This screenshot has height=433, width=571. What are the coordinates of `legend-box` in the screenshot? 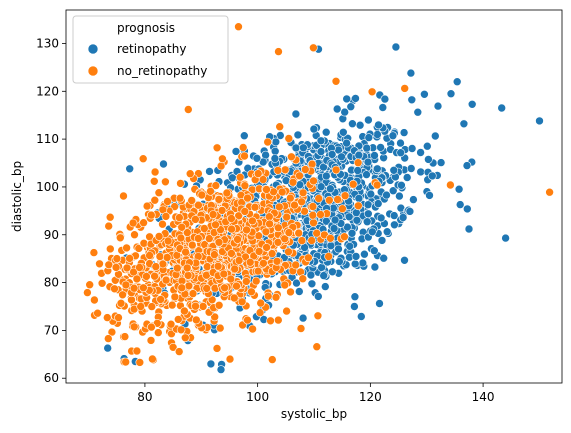 It's located at (150, 49).